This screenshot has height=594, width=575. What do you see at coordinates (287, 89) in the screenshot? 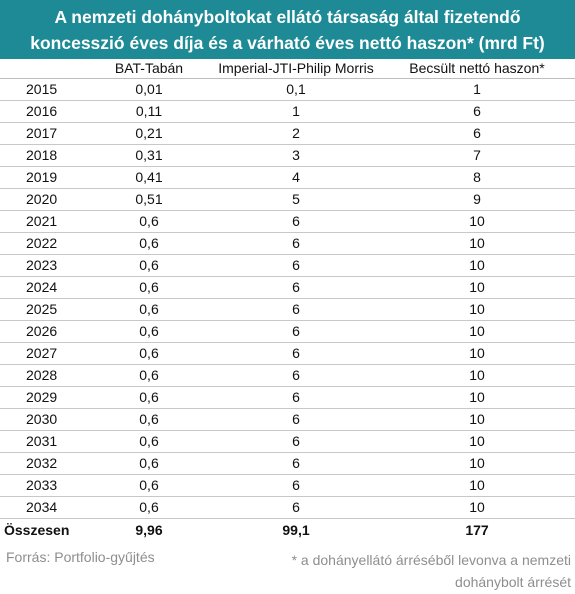
I see `table-row: 2015 0,01 0,1 1` at bounding box center [287, 89].